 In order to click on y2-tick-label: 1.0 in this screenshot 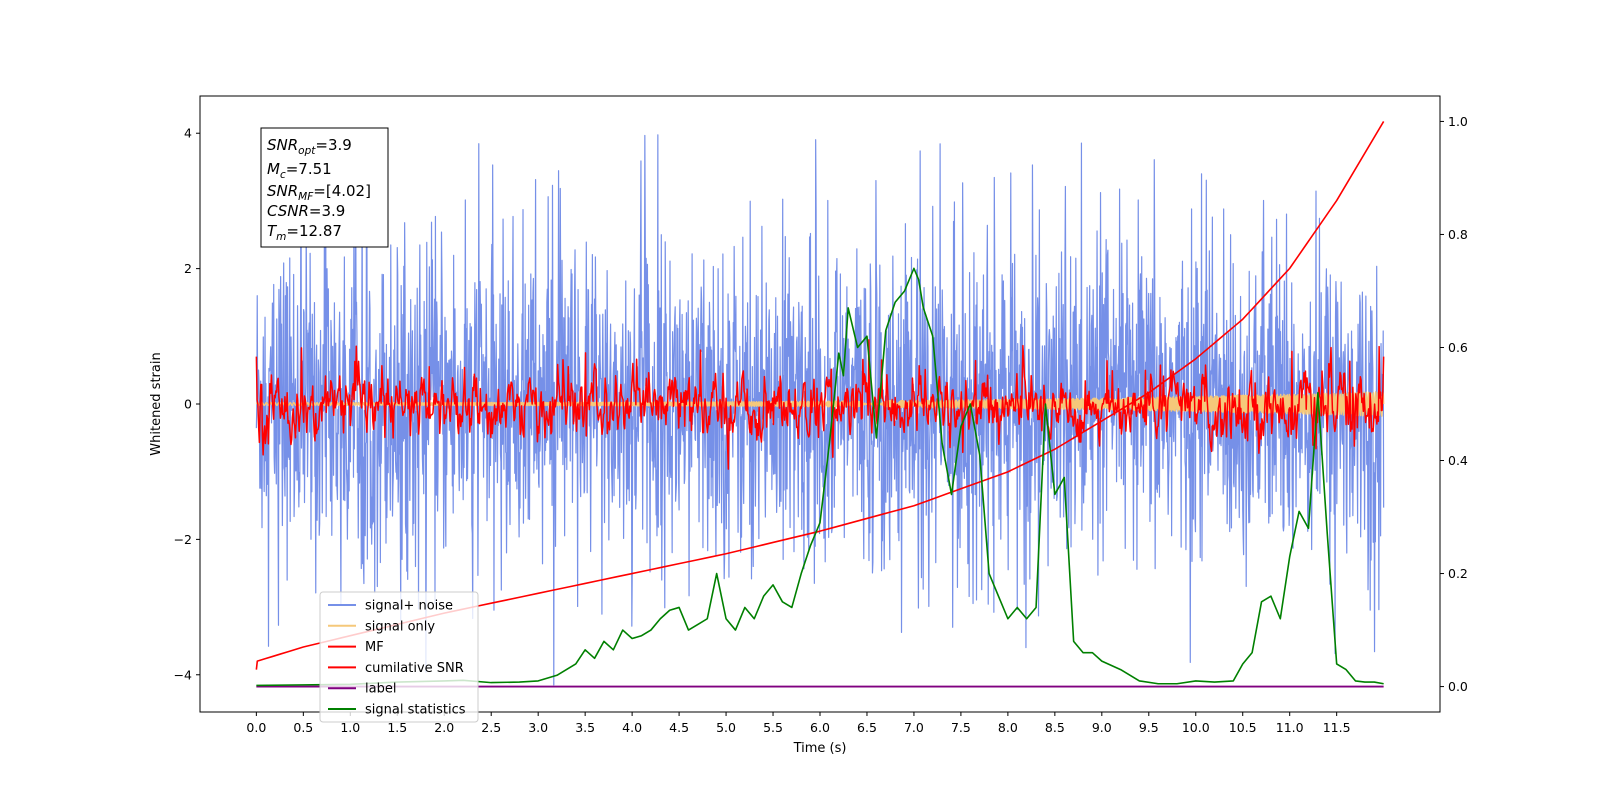, I will do `click(1458, 121)`.